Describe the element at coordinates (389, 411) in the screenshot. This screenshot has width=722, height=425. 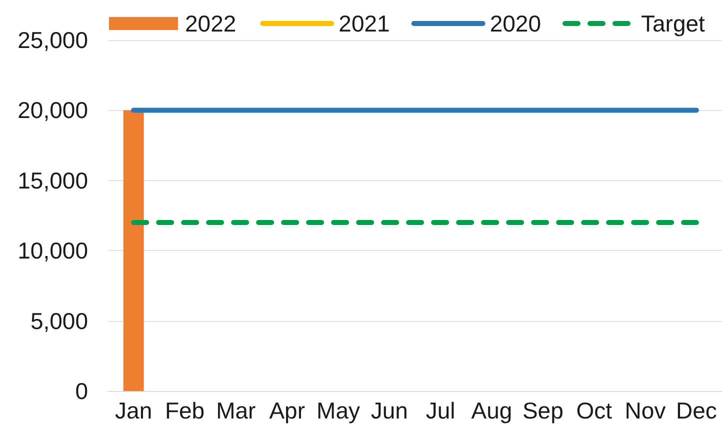
I see `x-tick-label: Jun` at that location.